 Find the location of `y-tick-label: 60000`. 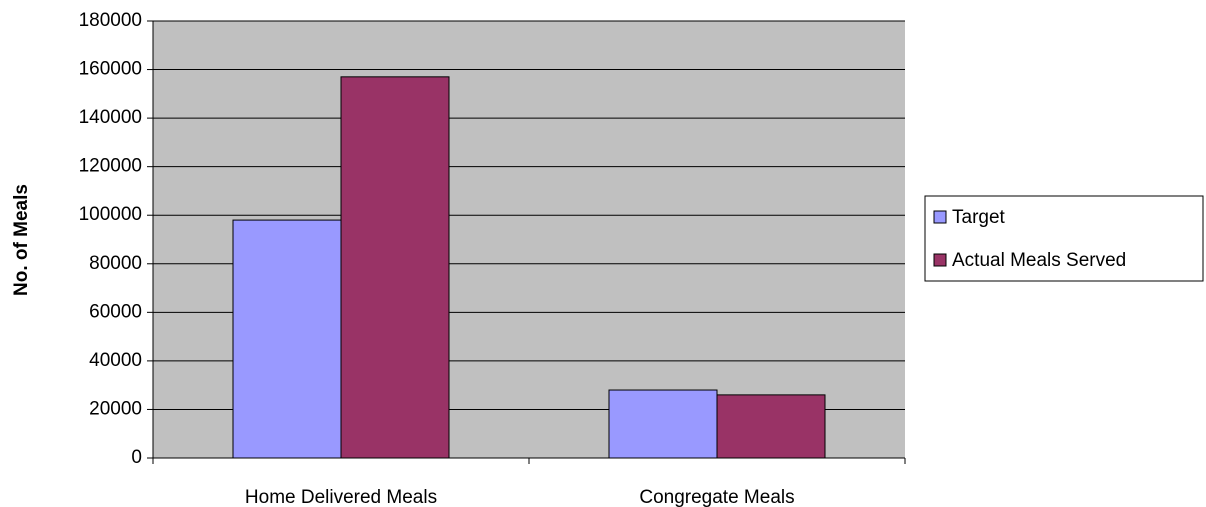

y-tick-label: 60000 is located at coordinates (115, 311).